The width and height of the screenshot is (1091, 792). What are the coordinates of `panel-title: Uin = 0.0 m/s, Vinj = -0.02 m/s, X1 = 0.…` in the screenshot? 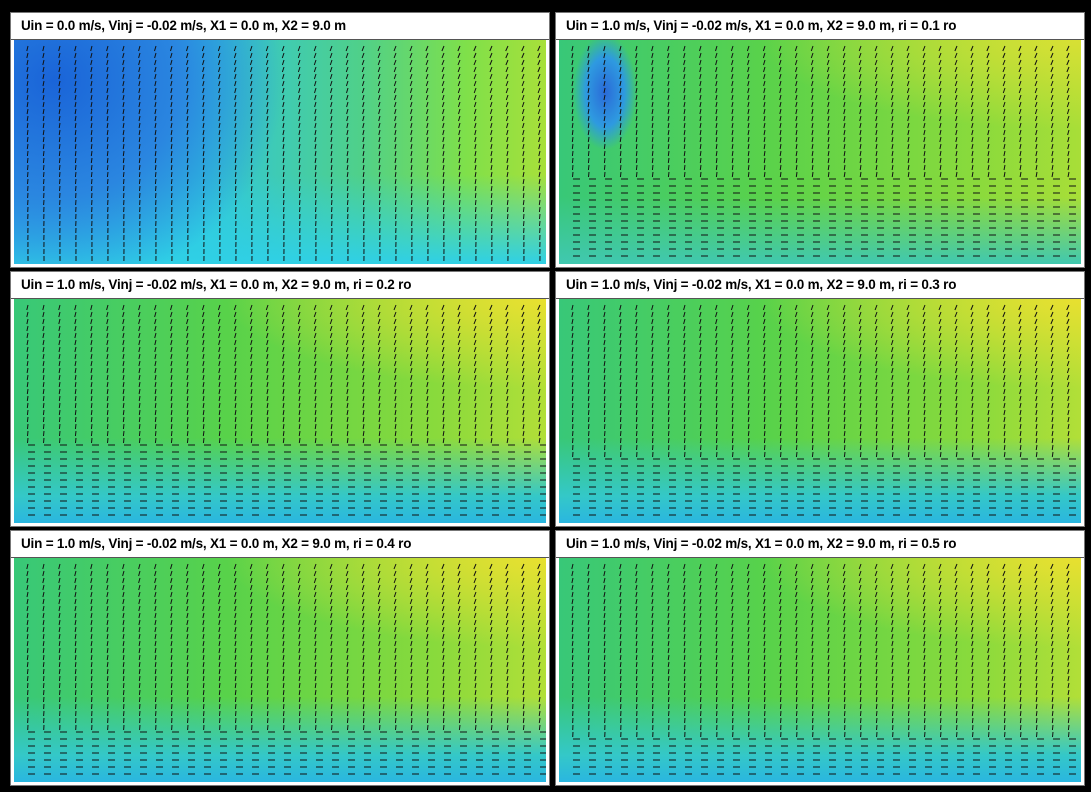 It's located at (280, 26).